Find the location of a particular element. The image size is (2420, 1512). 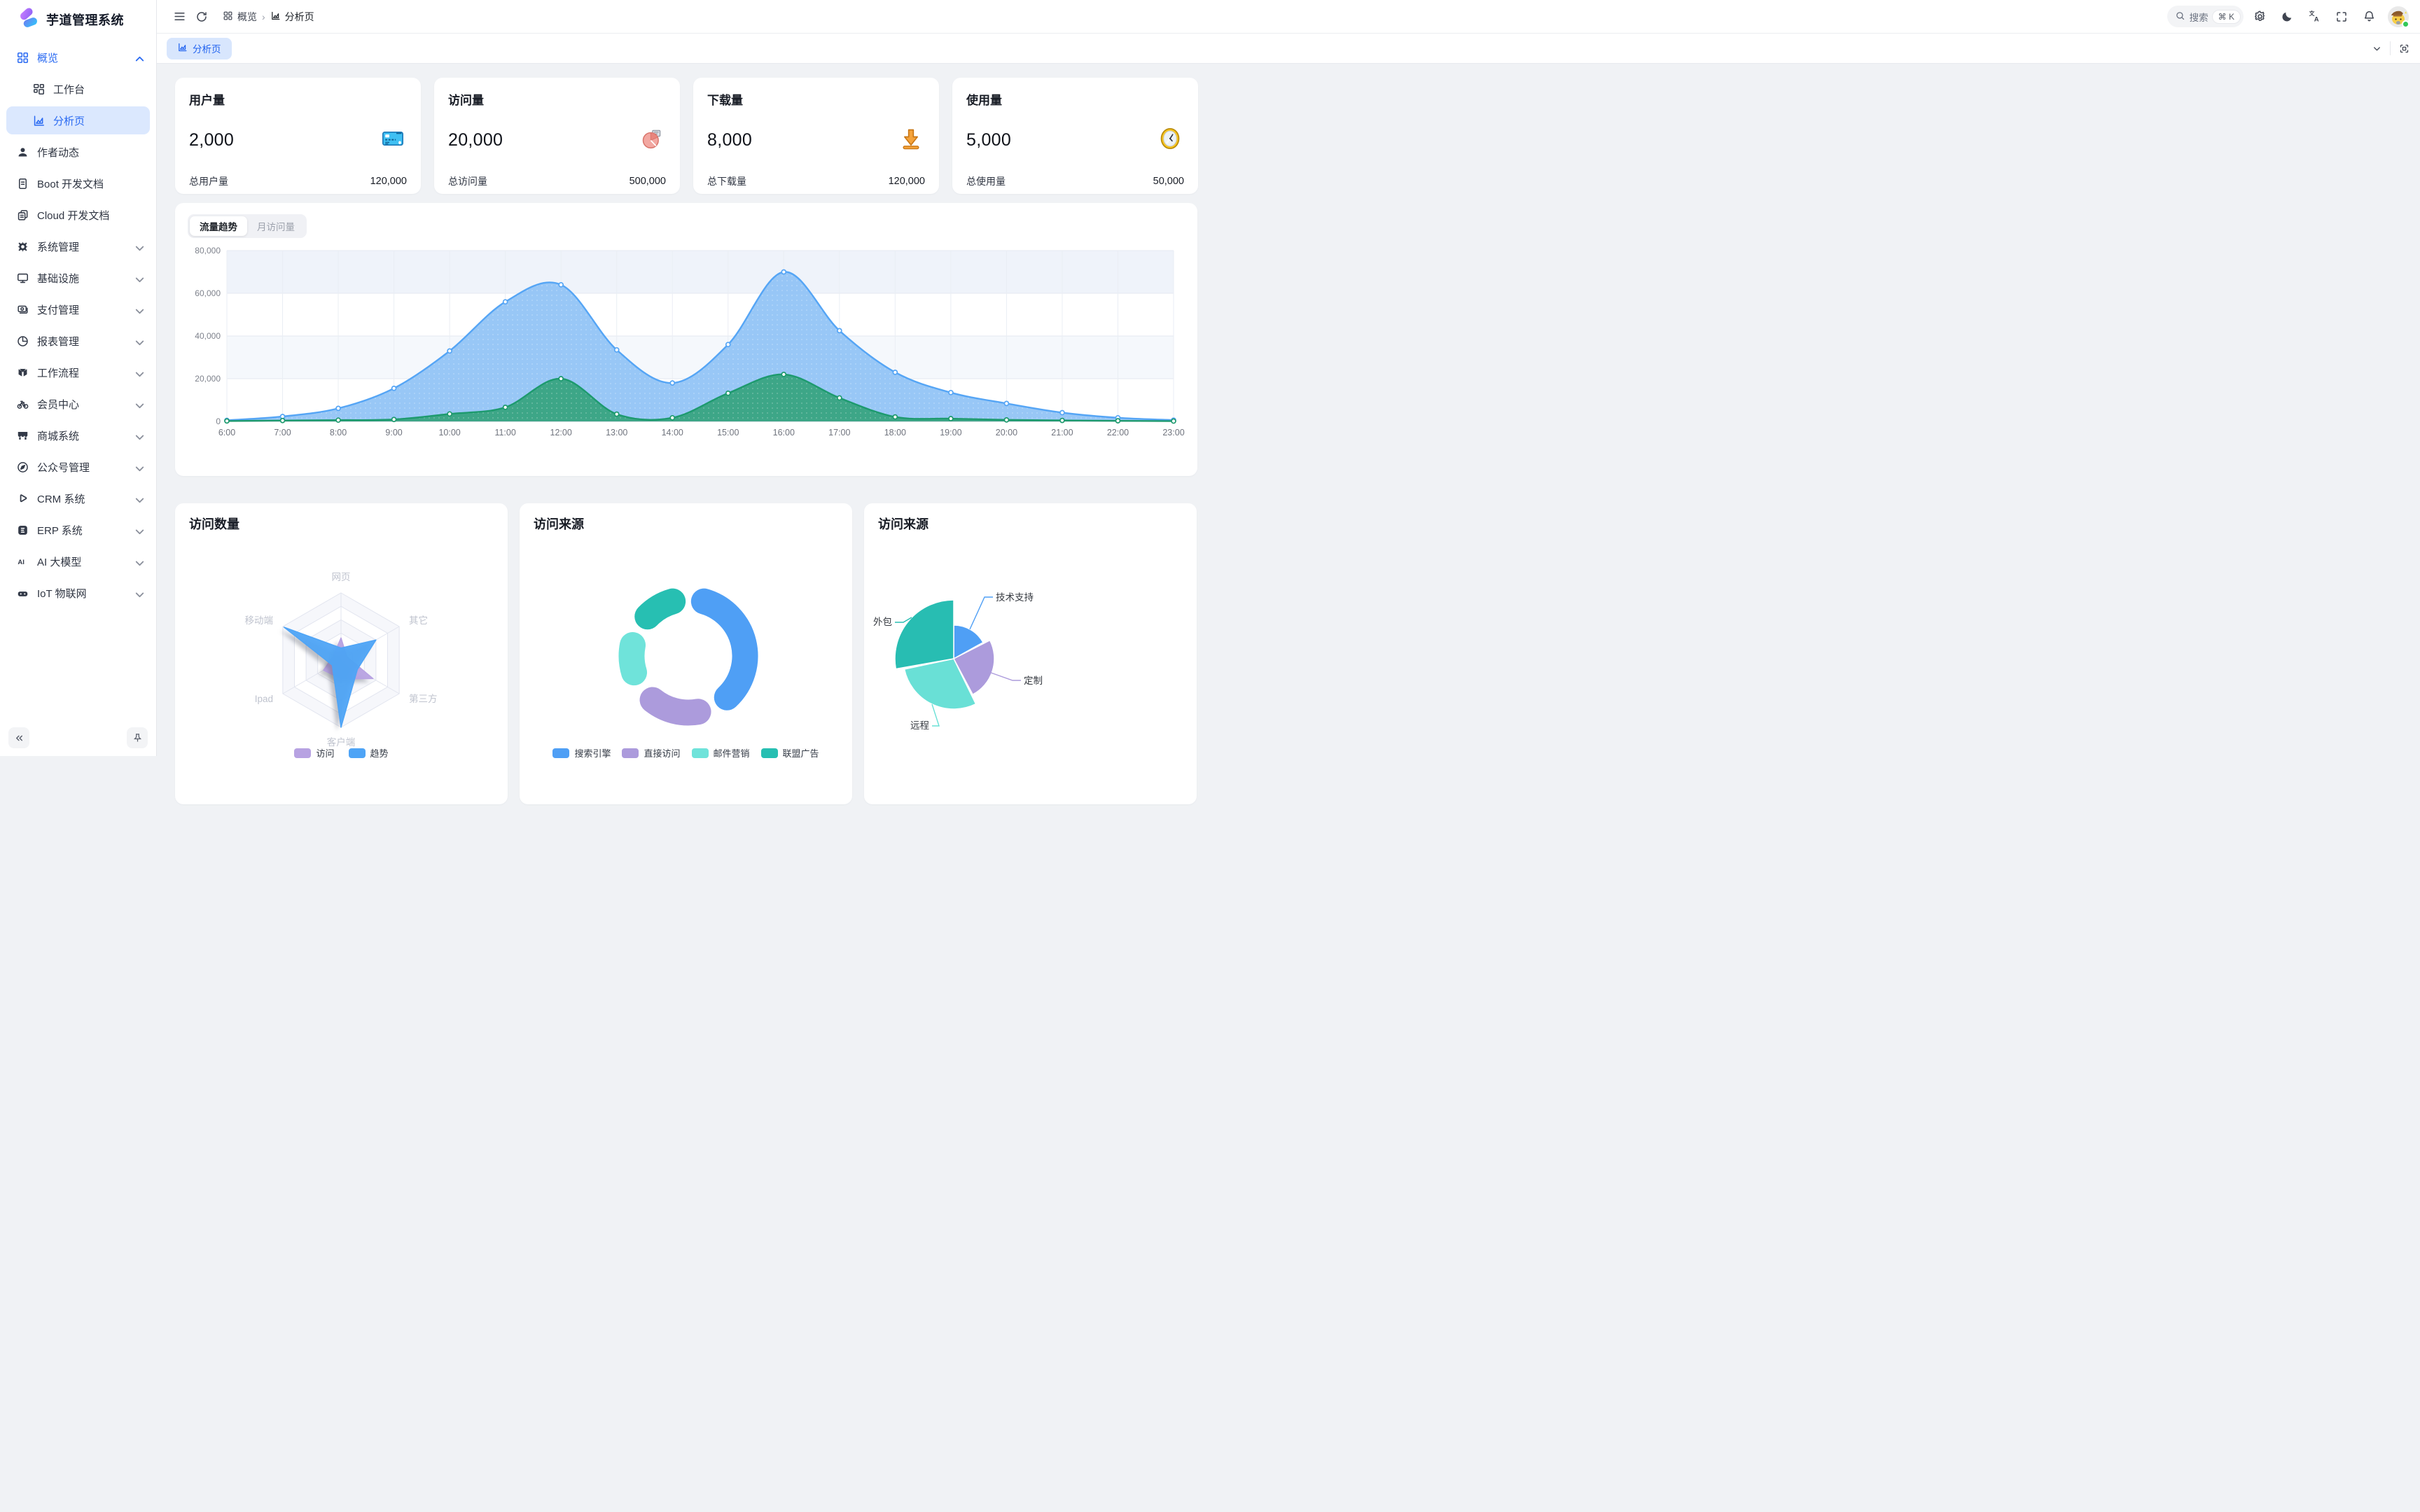

sidebar-item-9: 报表管理 is located at coordinates (78, 341).